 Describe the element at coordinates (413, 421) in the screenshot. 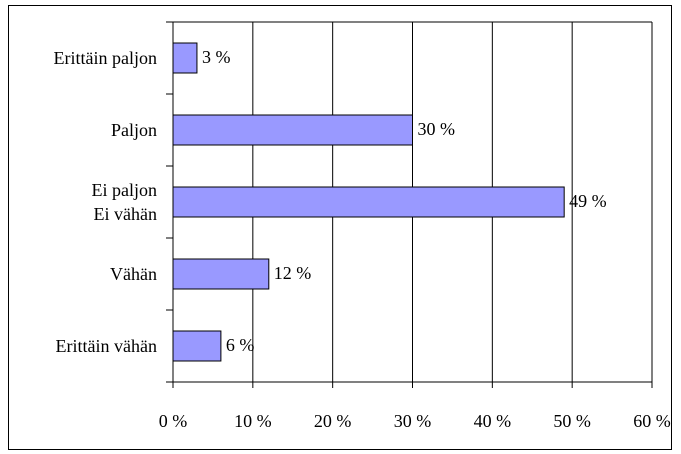

I see `x-tick-label: 30 %` at that location.